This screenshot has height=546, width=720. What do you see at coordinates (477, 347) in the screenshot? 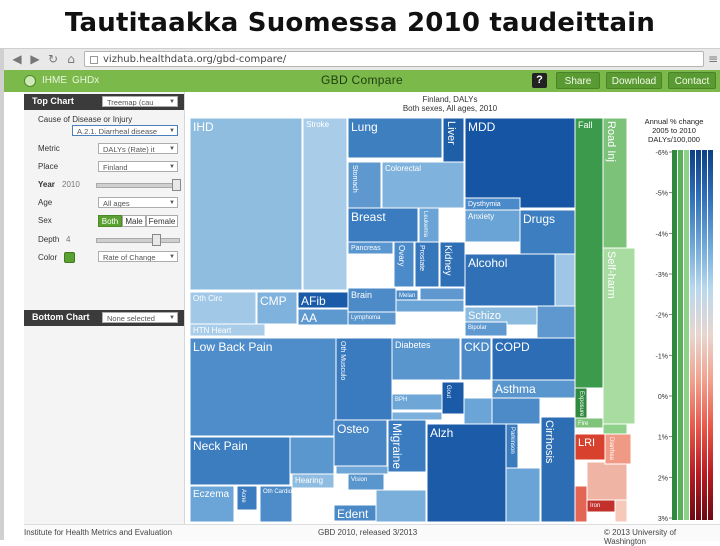
I see `treemap-cell-label: CKD` at bounding box center [477, 347].